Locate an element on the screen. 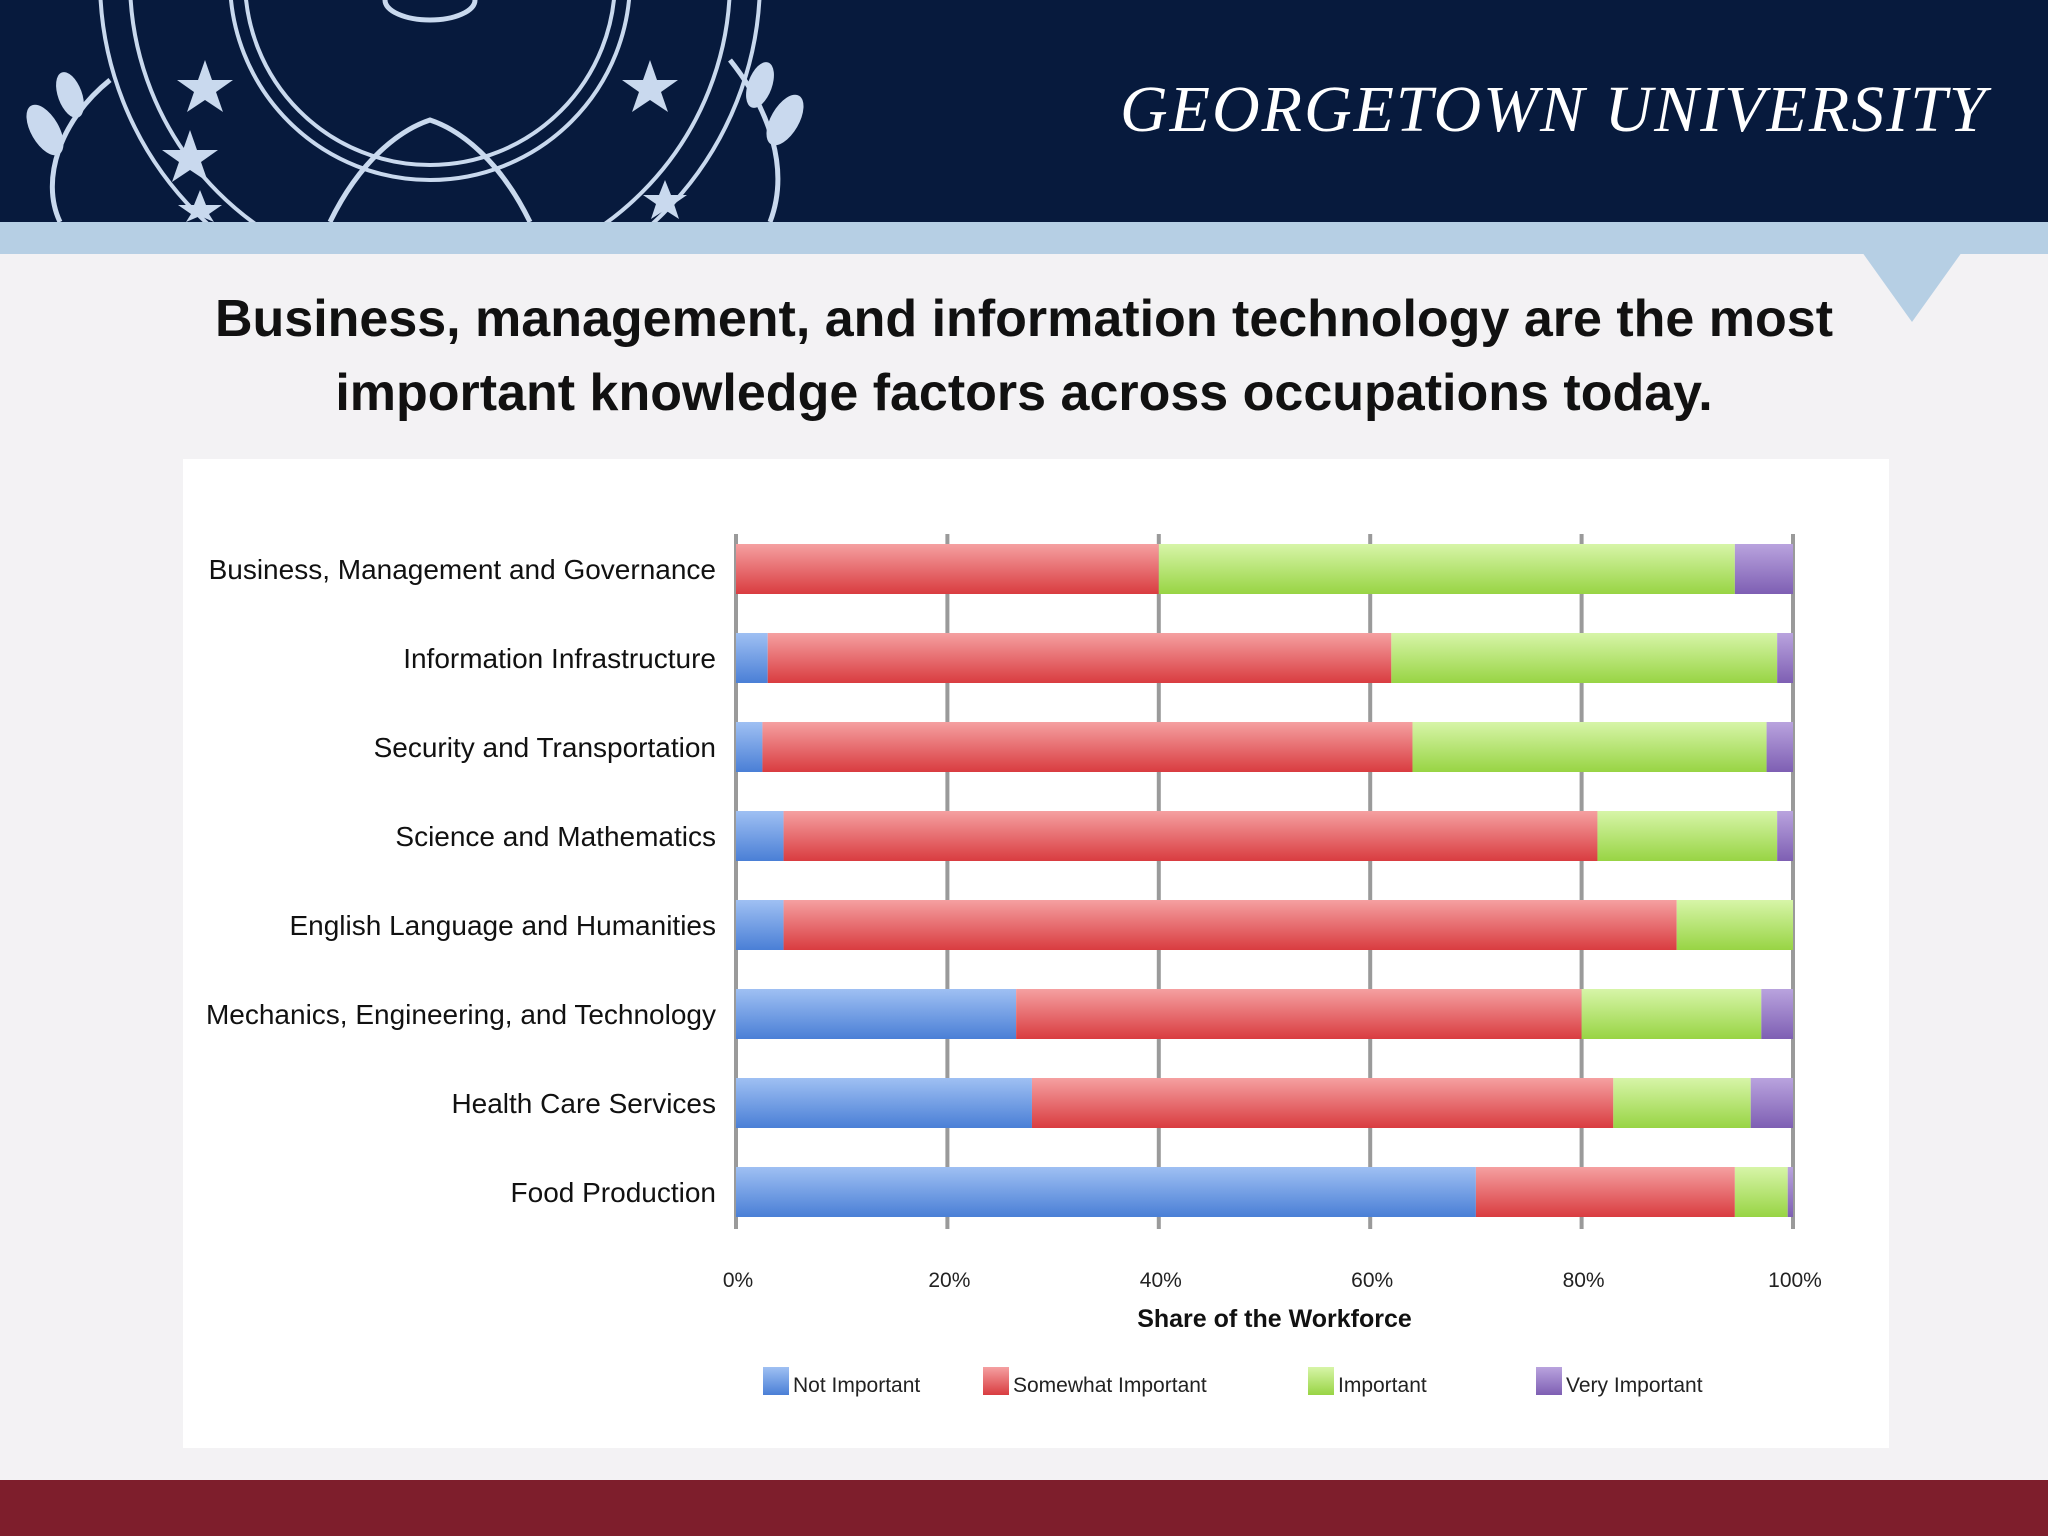 This screenshot has width=2048, height=1536. legend-label: Important is located at coordinates (1382, 1385).